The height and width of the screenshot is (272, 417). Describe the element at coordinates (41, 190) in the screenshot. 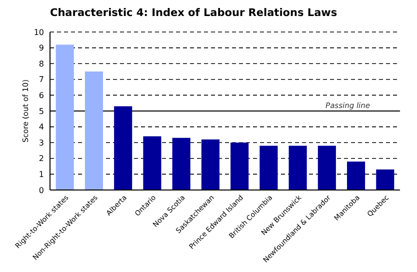

I see `y-tick-label: 0` at that location.